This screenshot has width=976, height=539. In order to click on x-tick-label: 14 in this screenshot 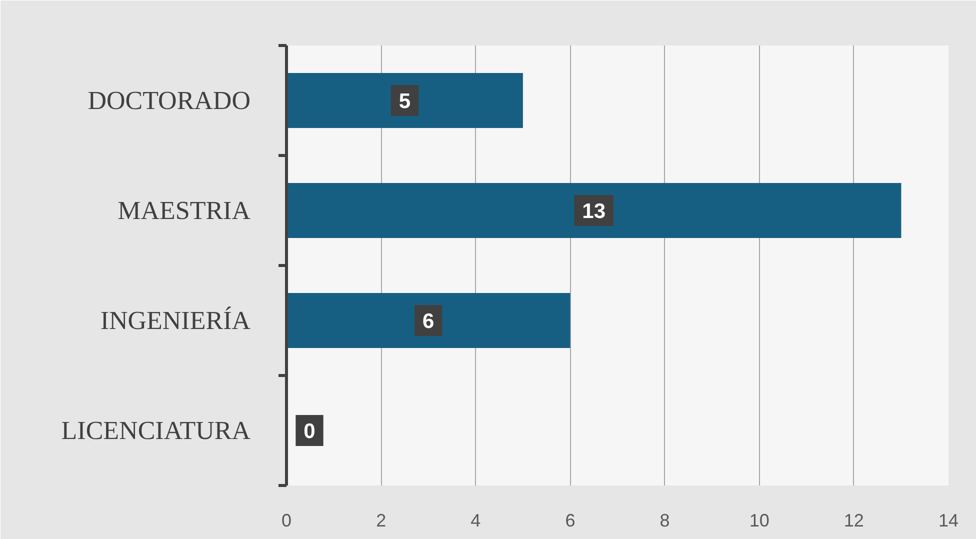, I will do `click(948, 520)`.